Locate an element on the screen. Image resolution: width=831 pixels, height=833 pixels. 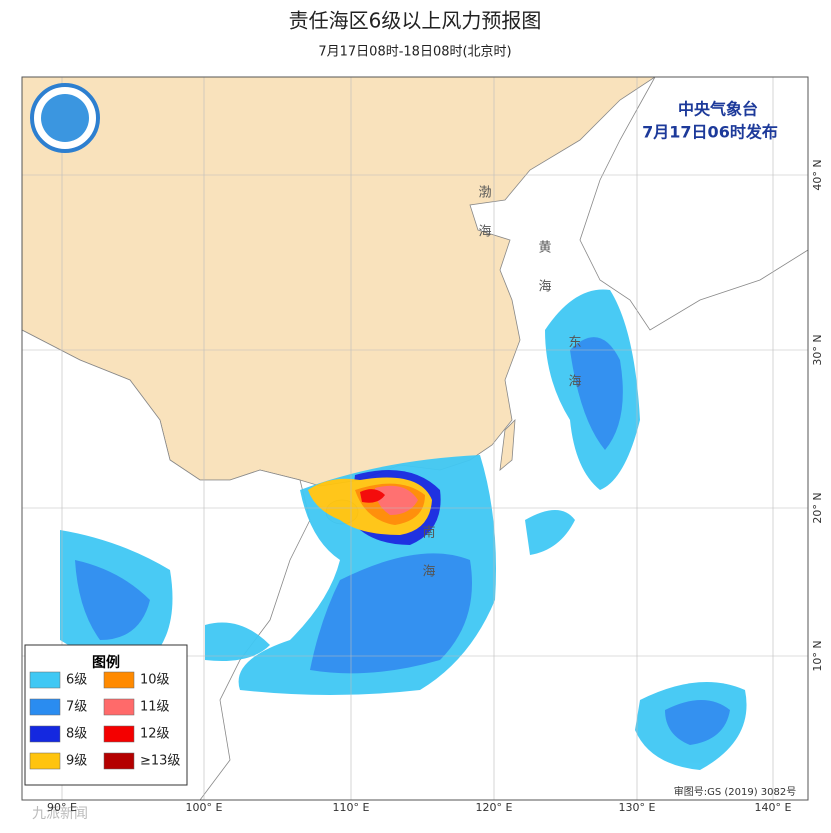
title: 责任海区6级以上风力预报图 is located at coordinates (415, 21).